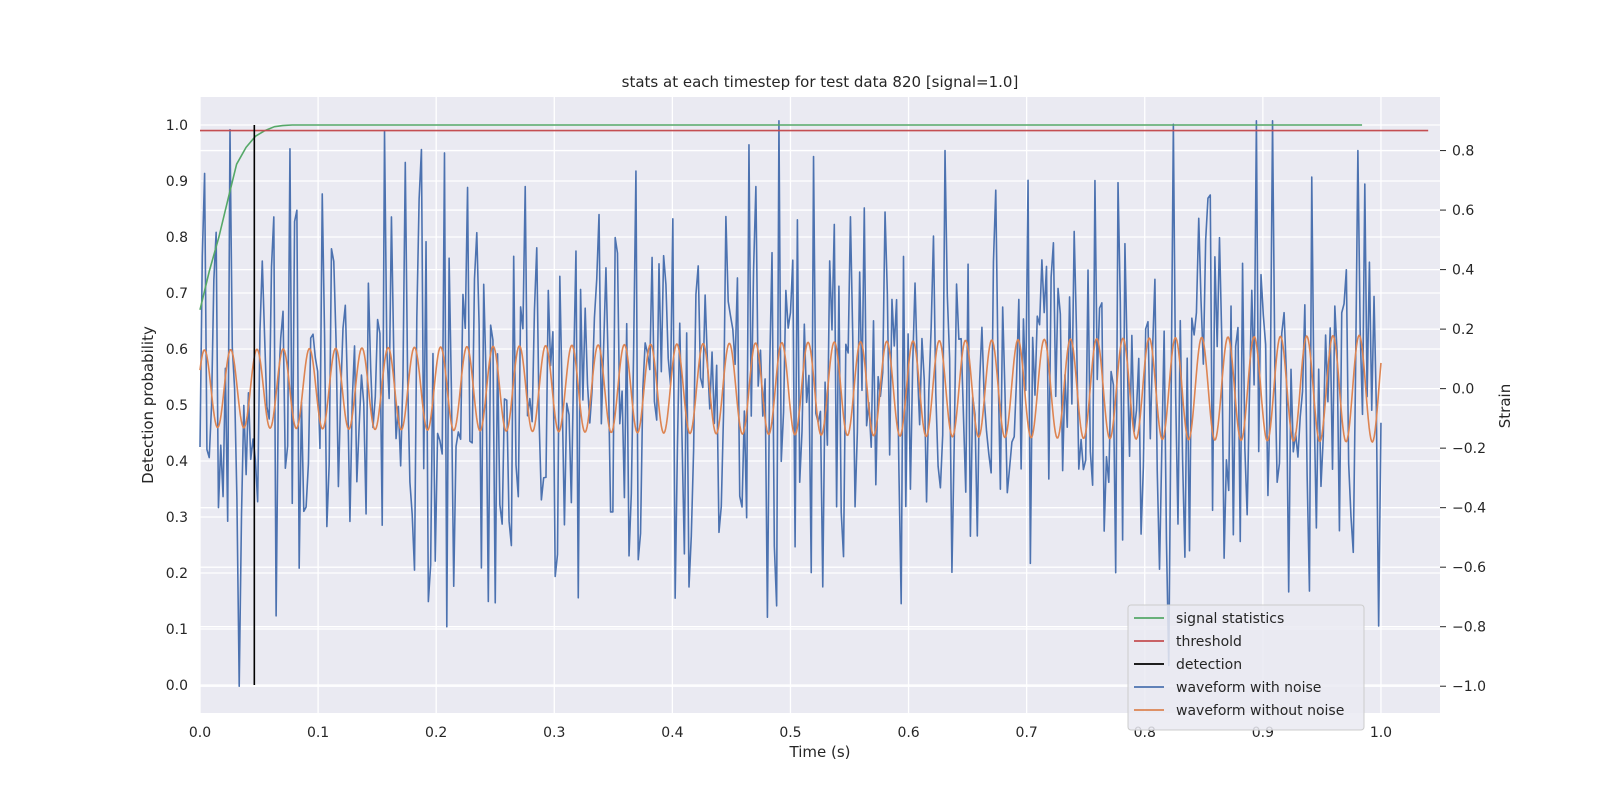  I want to click on y2-tick-label: 0.8, so click(1463, 152).